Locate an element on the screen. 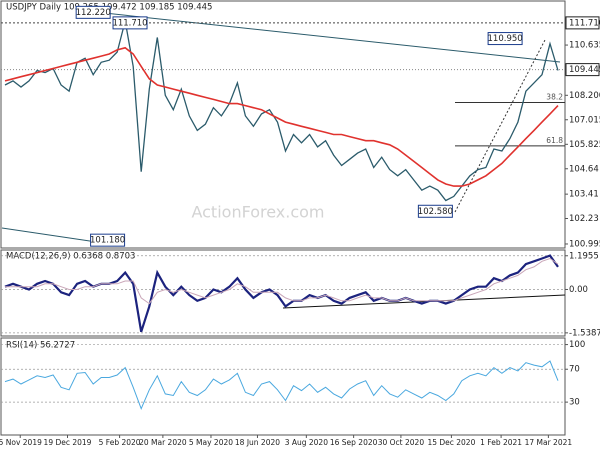 The image size is (600, 450). watermark: ActionForex.com is located at coordinates (257, 212).